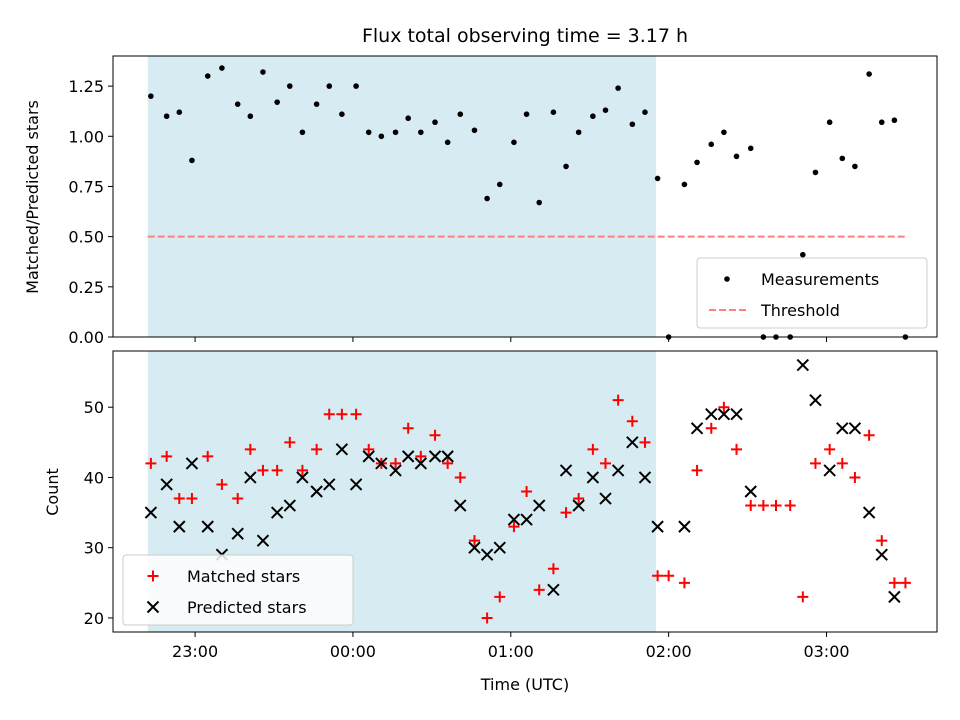  I want to click on x-tick-label: 03:00, so click(826, 651).